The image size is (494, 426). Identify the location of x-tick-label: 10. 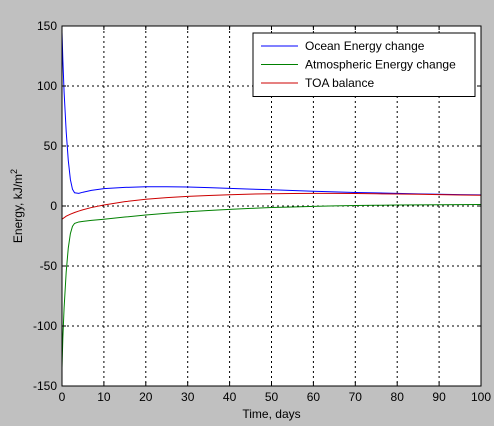
(104, 397).